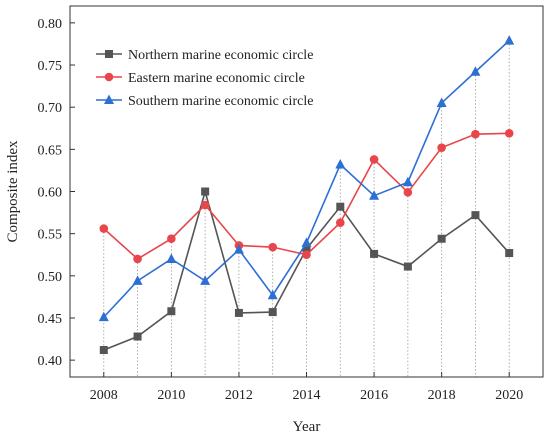  I want to click on y-tick-label: 0.75, so click(50, 66).